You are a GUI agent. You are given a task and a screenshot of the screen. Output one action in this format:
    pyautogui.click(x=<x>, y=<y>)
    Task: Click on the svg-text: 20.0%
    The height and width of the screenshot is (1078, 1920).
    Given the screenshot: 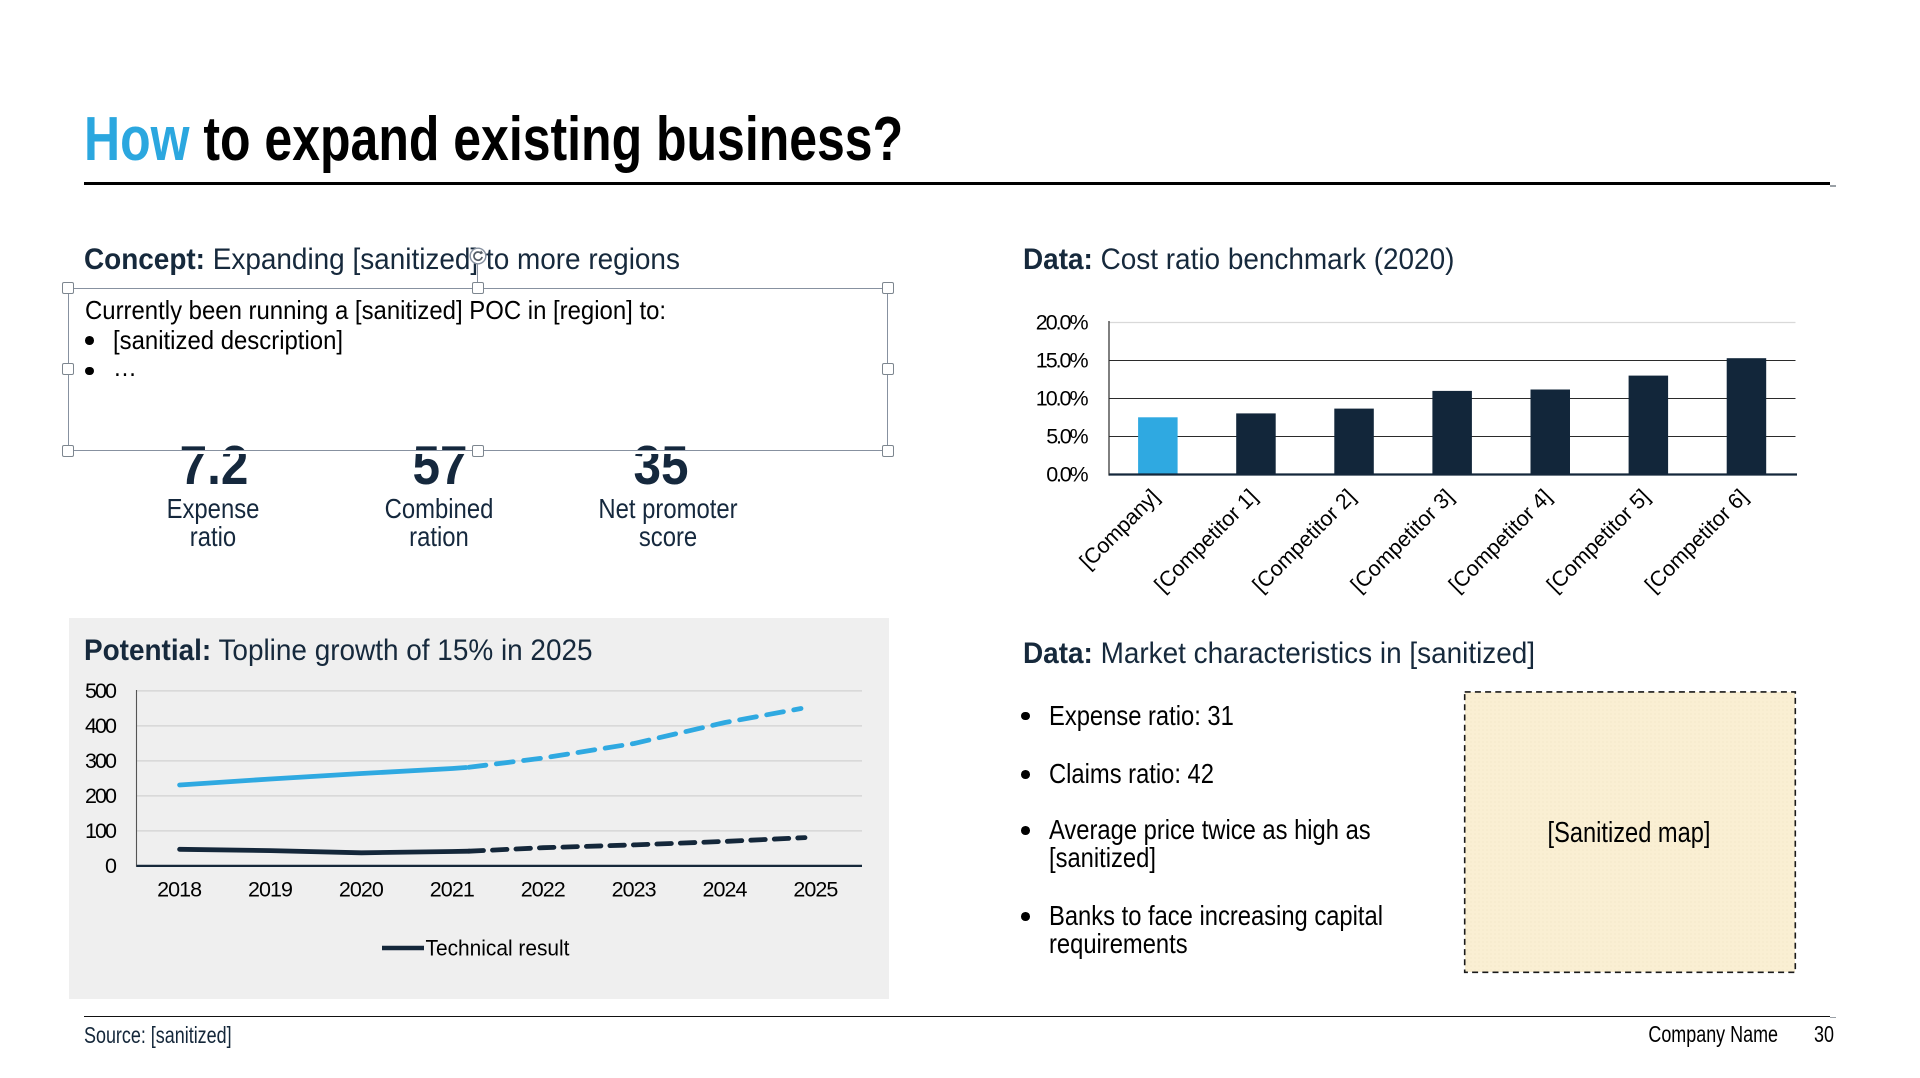 What is the action you would take?
    pyautogui.click(x=1062, y=323)
    